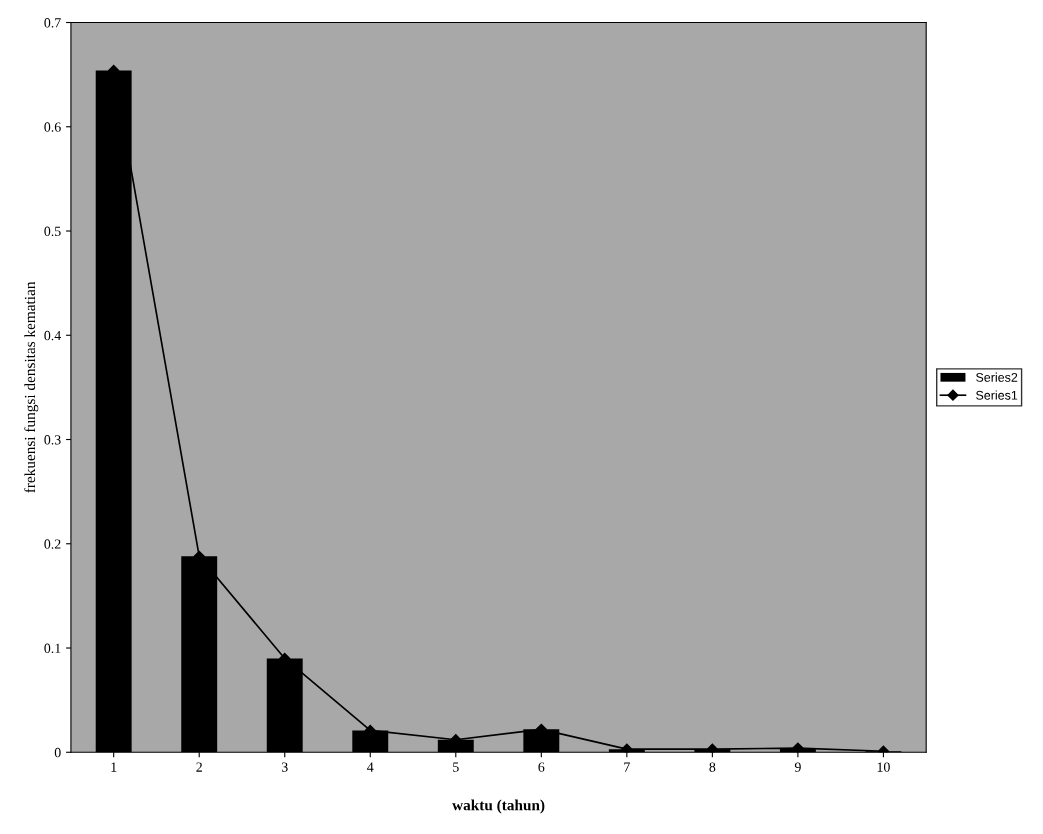 The image size is (1043, 834). I want to click on y-tick-label: 0.5, so click(52, 231).